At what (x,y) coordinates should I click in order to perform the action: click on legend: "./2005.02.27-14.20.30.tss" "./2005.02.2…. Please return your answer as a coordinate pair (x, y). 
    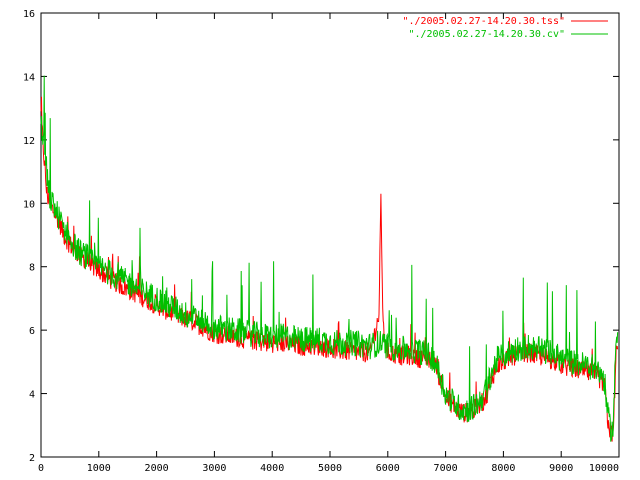
    Looking at the image, I should click on (505, 28).